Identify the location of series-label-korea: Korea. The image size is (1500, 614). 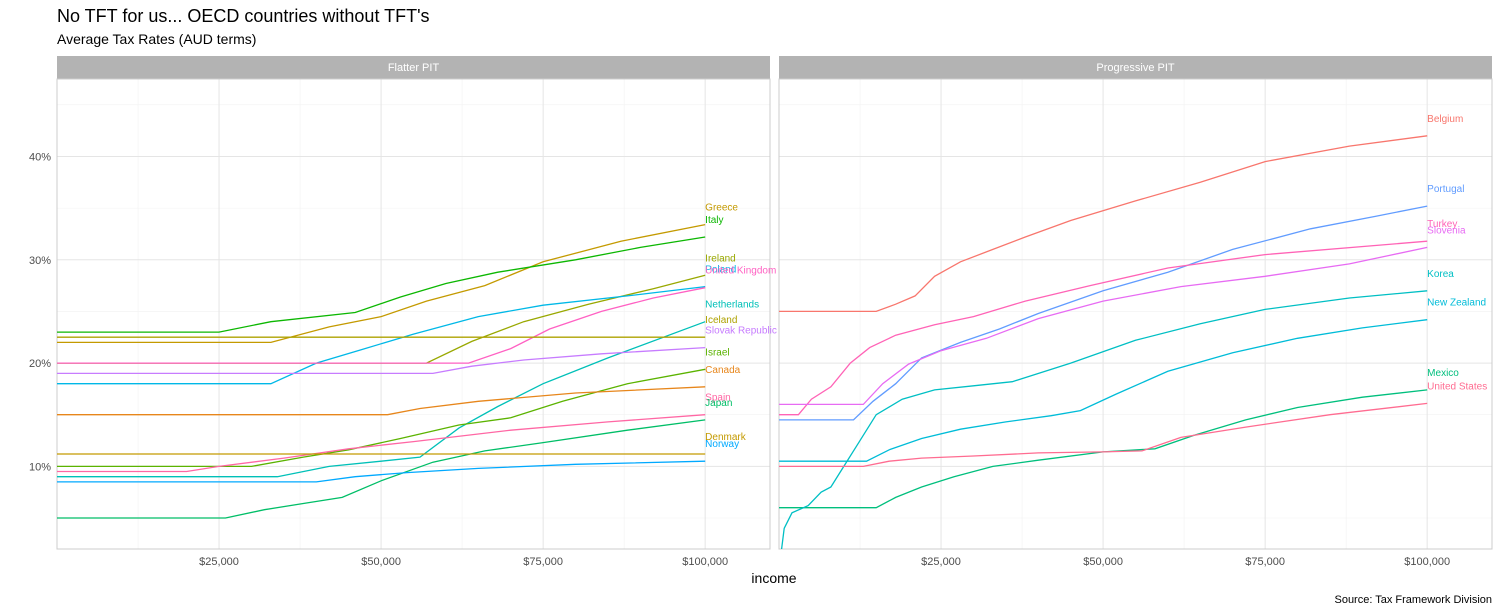
(1440, 274).